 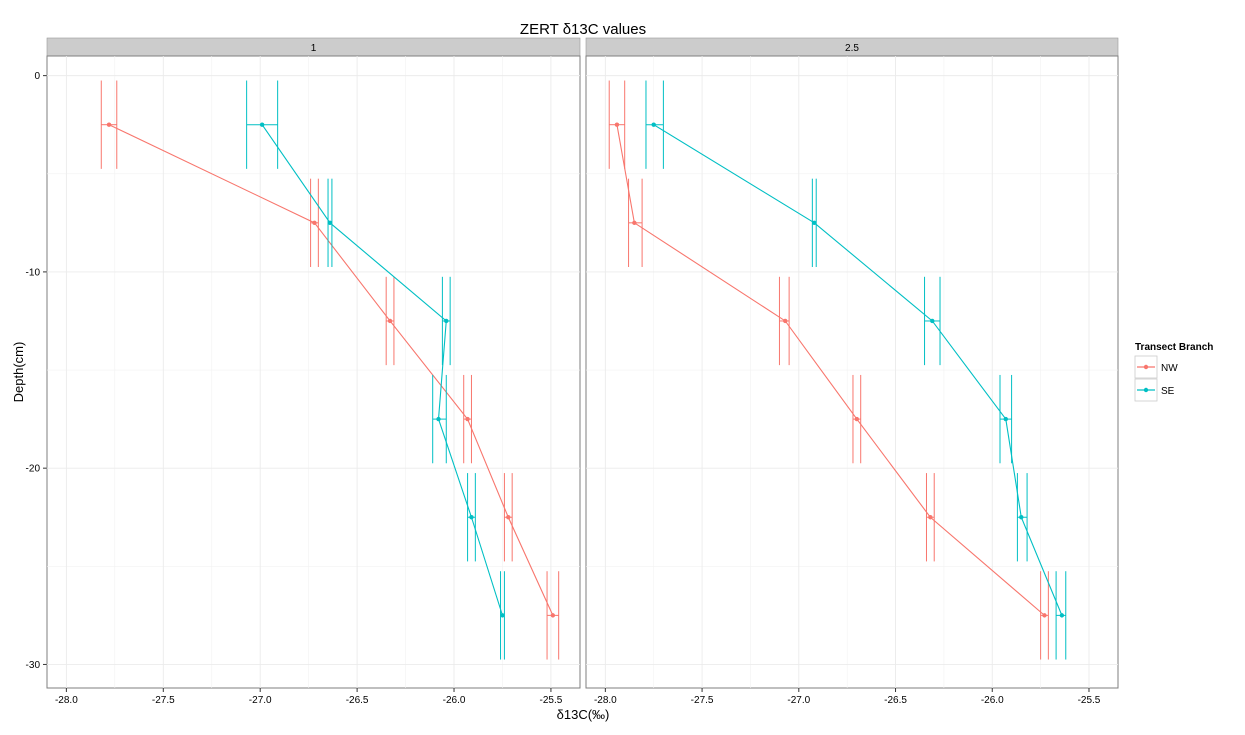 What do you see at coordinates (1154, 390) in the screenshot?
I see `legend-item-se: SE` at bounding box center [1154, 390].